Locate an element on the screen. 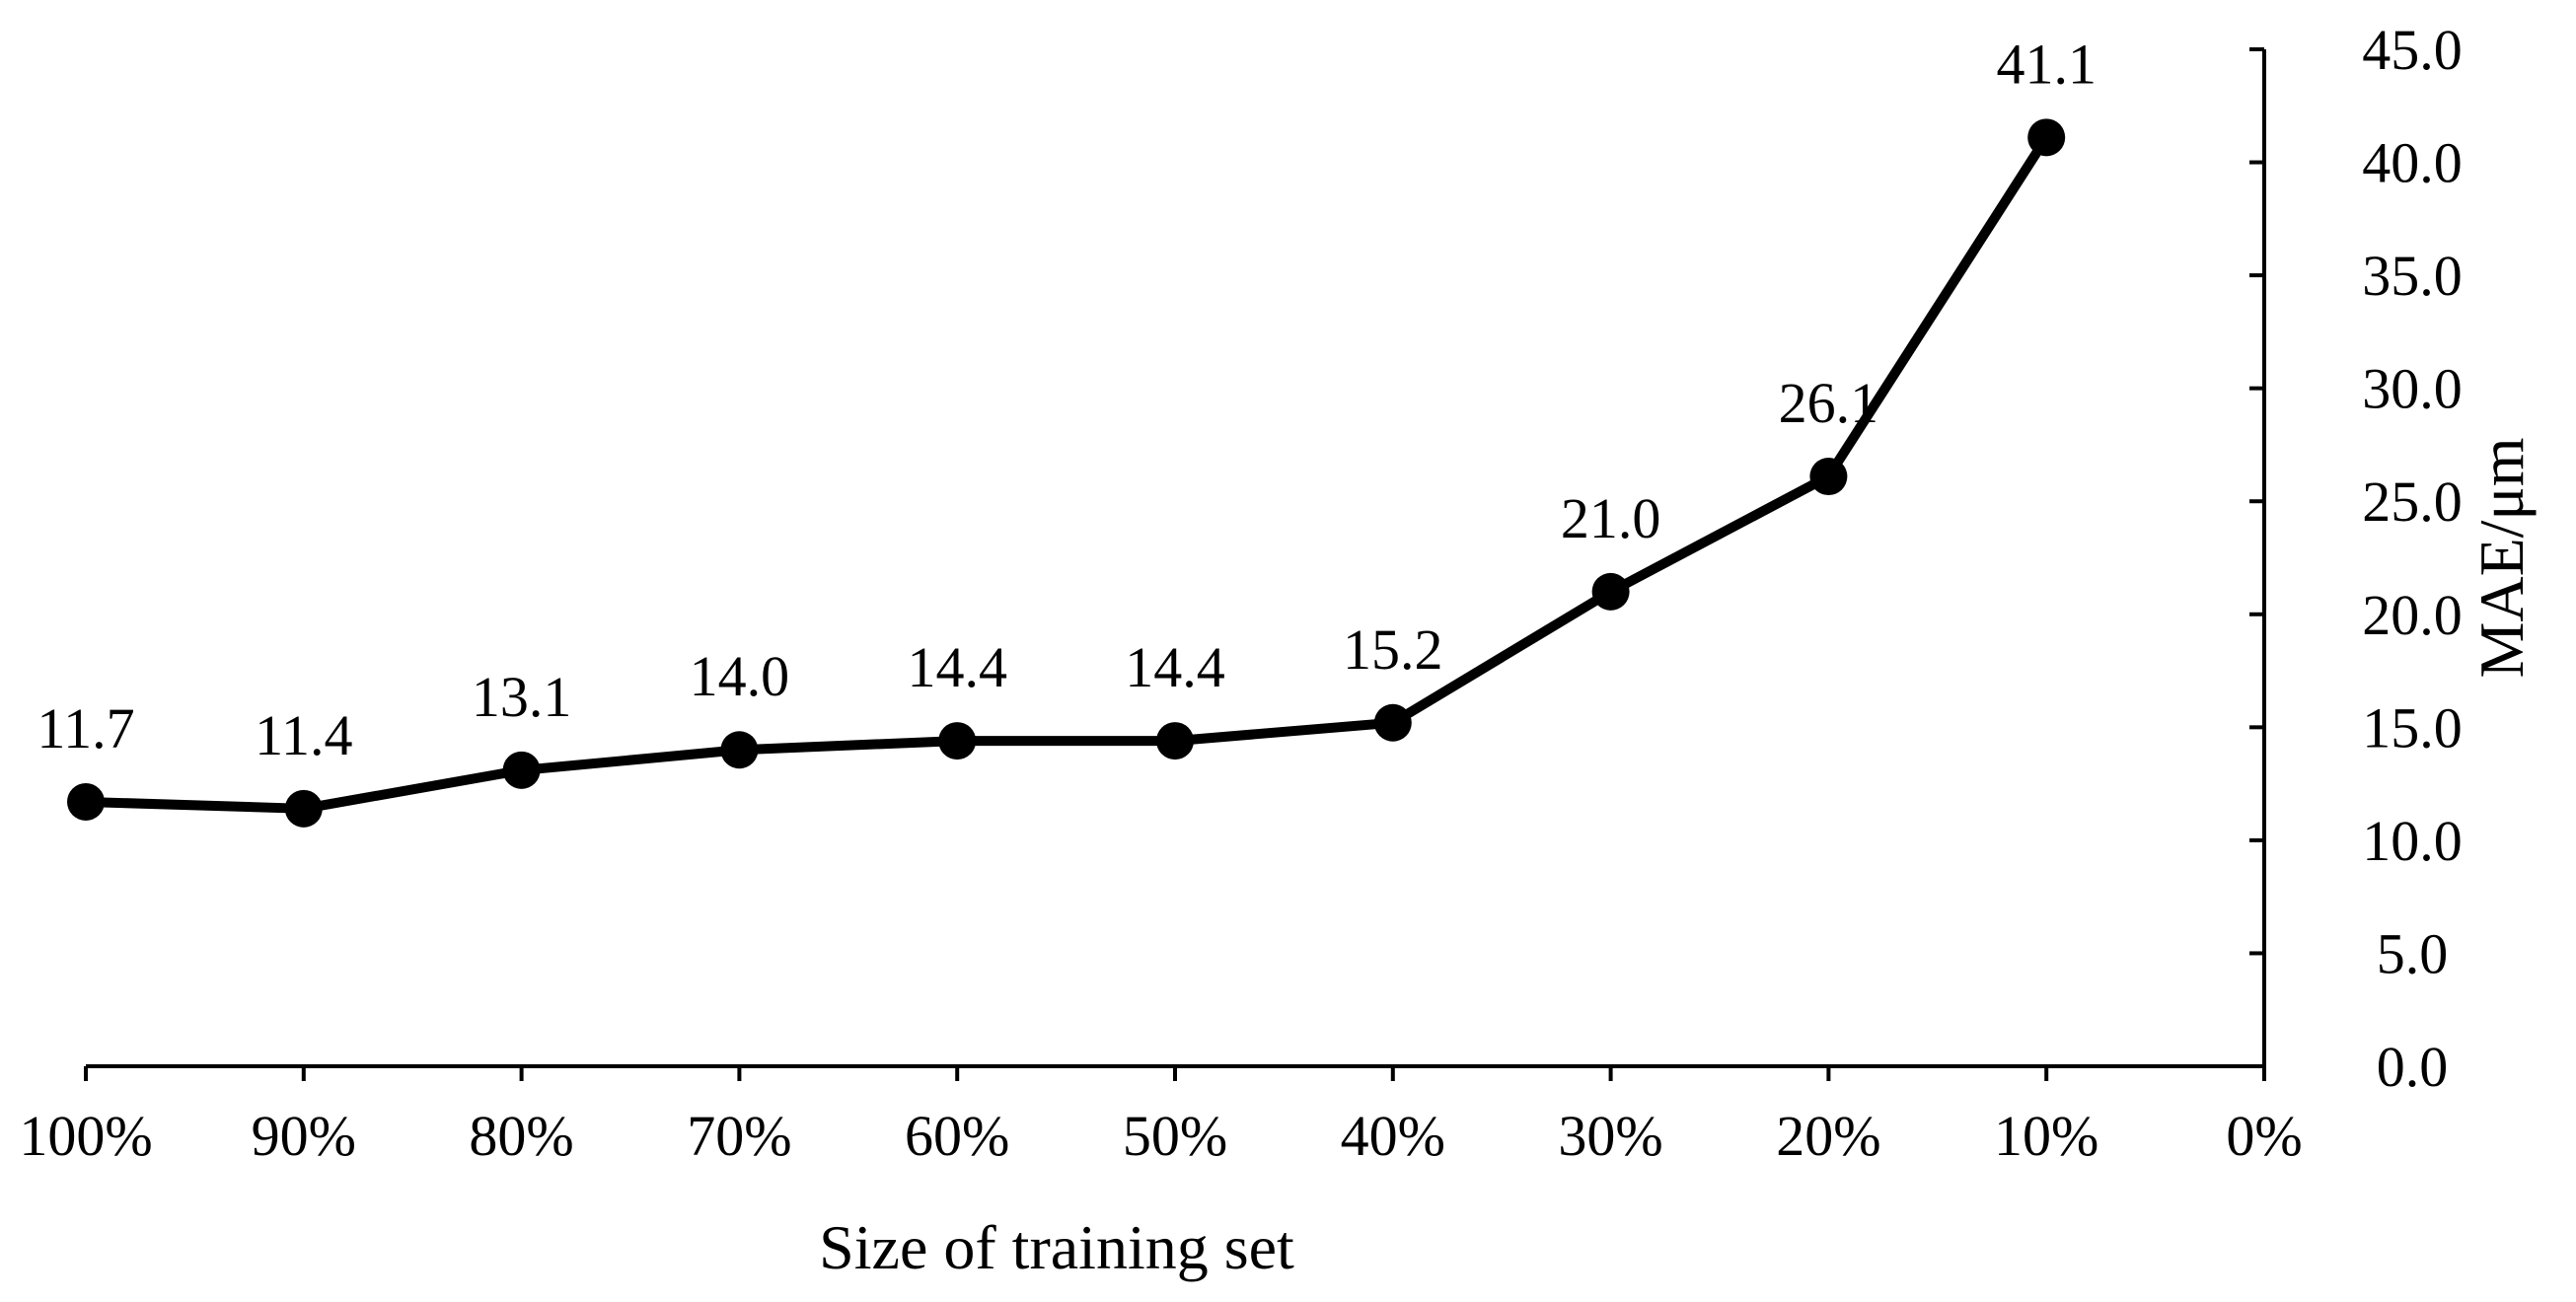 The width and height of the screenshot is (2576, 1302). data-label: 15.2 is located at coordinates (1393, 649).